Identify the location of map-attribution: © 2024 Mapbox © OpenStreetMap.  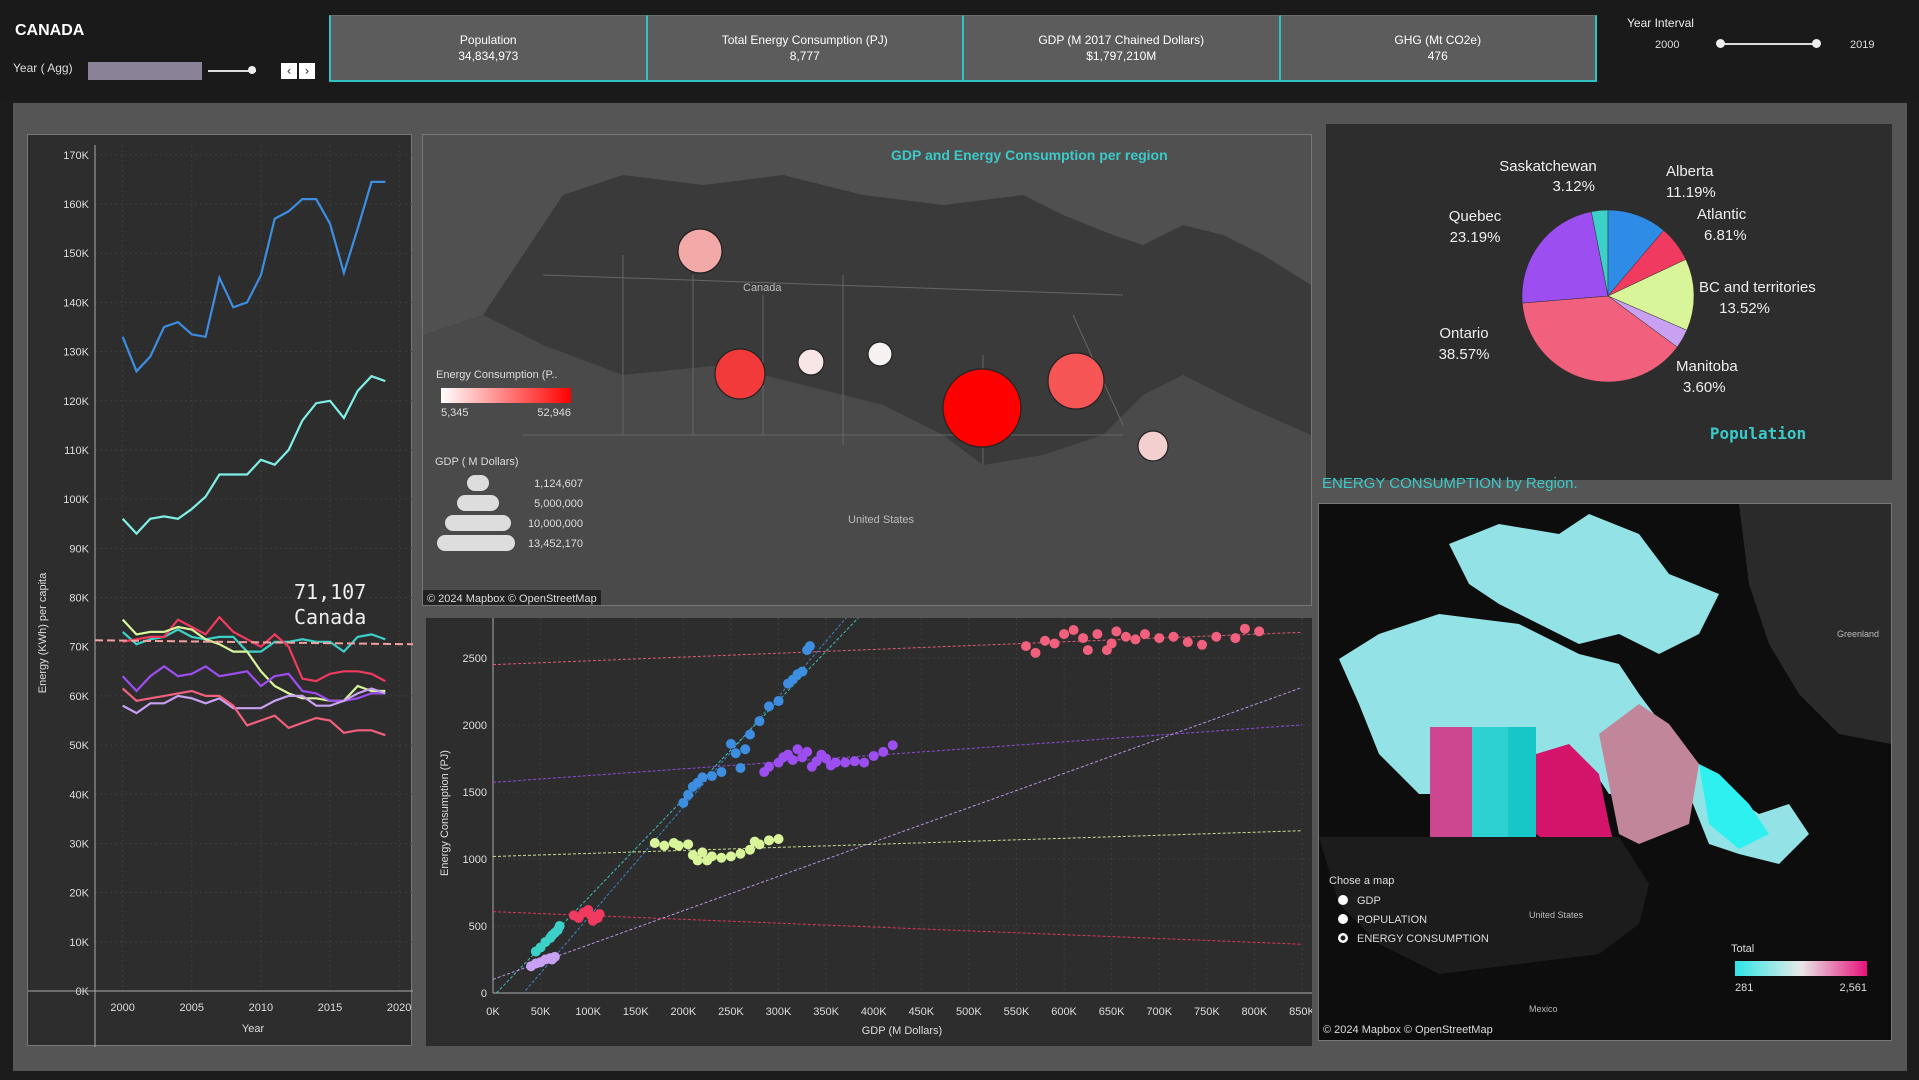
(512, 599).